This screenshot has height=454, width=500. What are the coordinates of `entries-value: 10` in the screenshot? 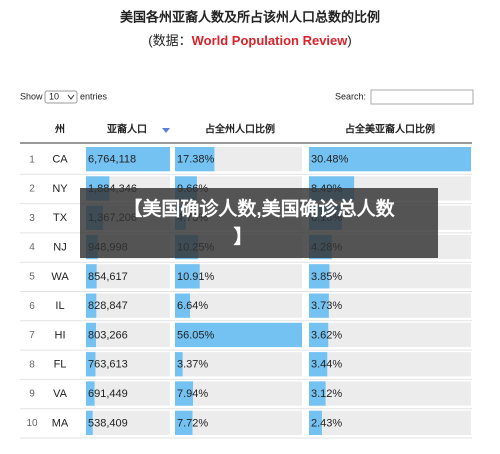 It's located at (54, 96).